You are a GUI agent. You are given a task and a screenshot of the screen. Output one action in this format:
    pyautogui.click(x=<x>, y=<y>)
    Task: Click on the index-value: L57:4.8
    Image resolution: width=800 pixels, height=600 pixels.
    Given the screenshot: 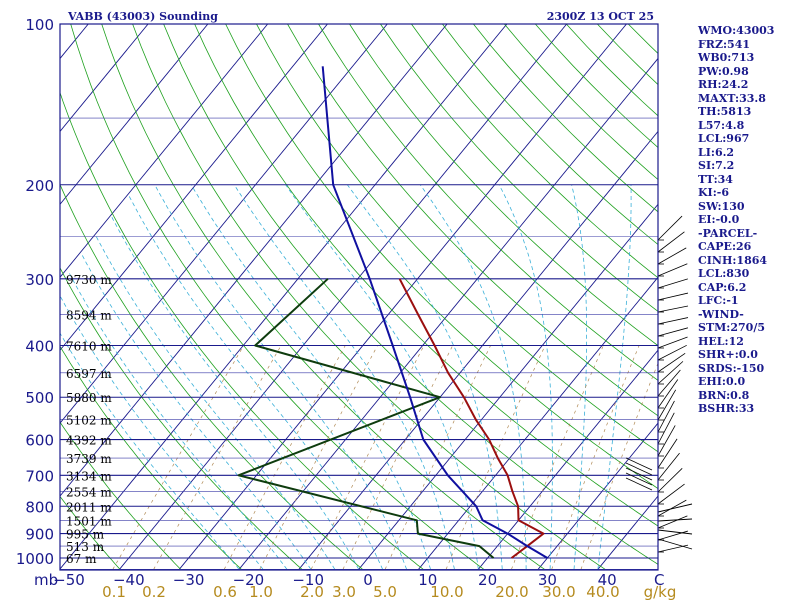 What is the action you would take?
    pyautogui.click(x=721, y=125)
    